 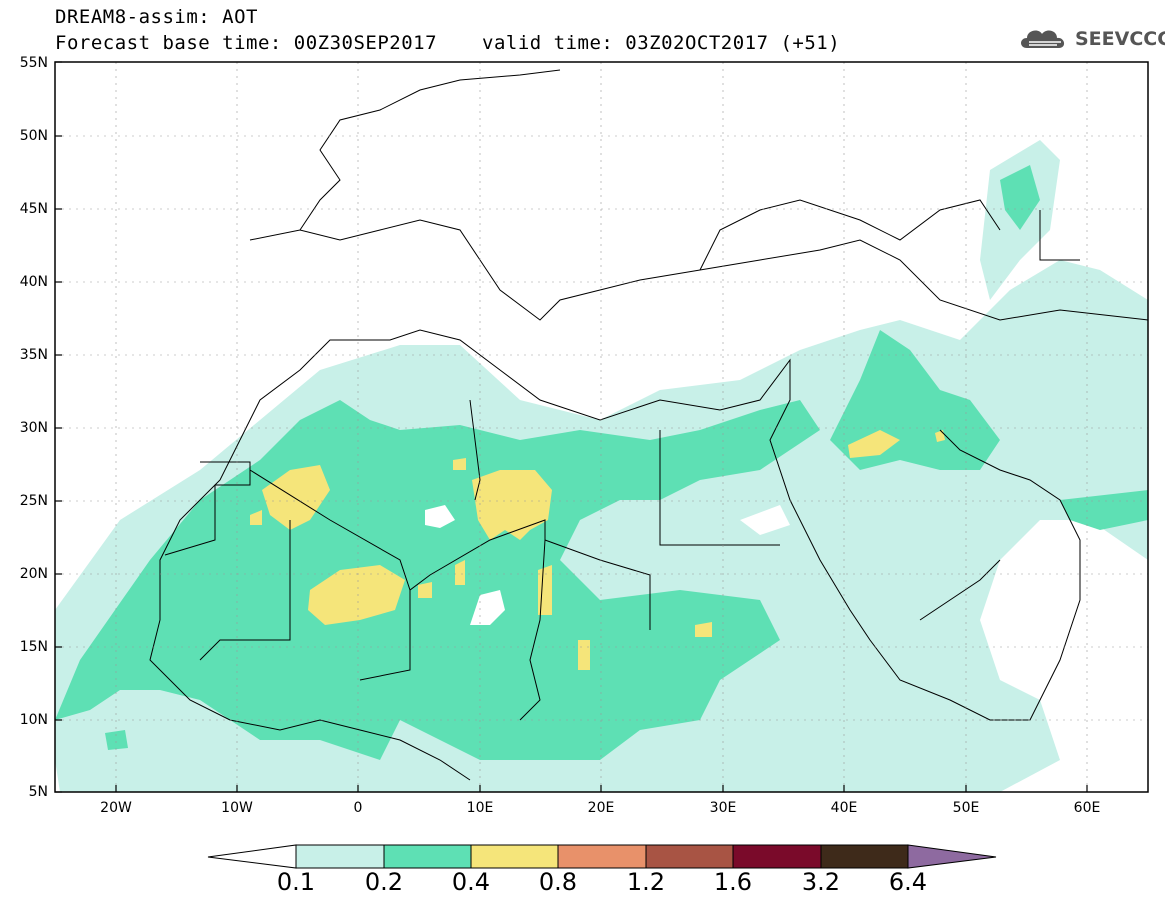 What do you see at coordinates (33, 63) in the screenshot?
I see `lat-label: 55N` at bounding box center [33, 63].